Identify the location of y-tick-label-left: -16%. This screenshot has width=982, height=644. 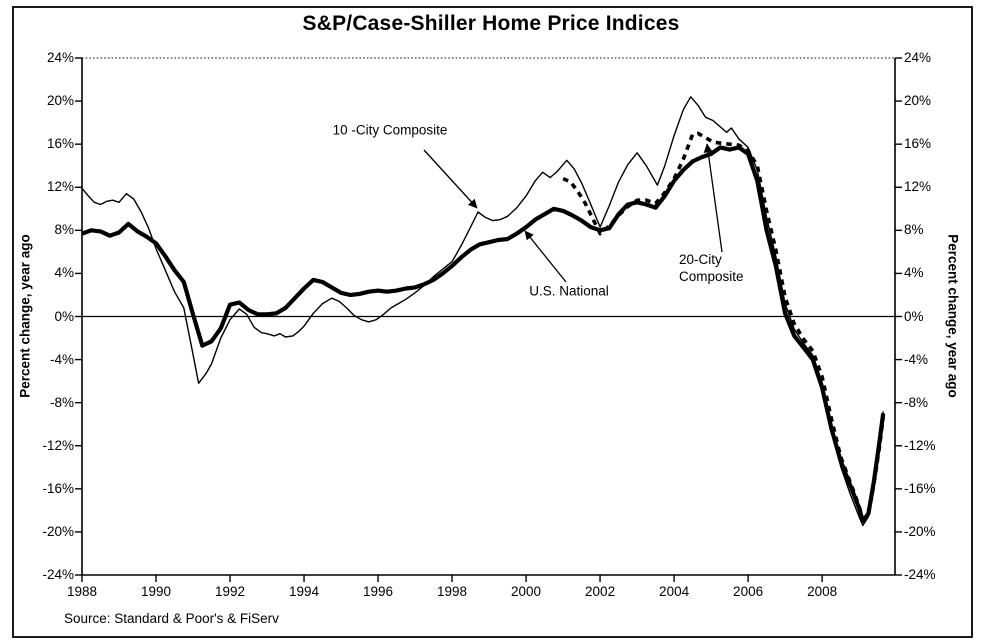
(58, 488).